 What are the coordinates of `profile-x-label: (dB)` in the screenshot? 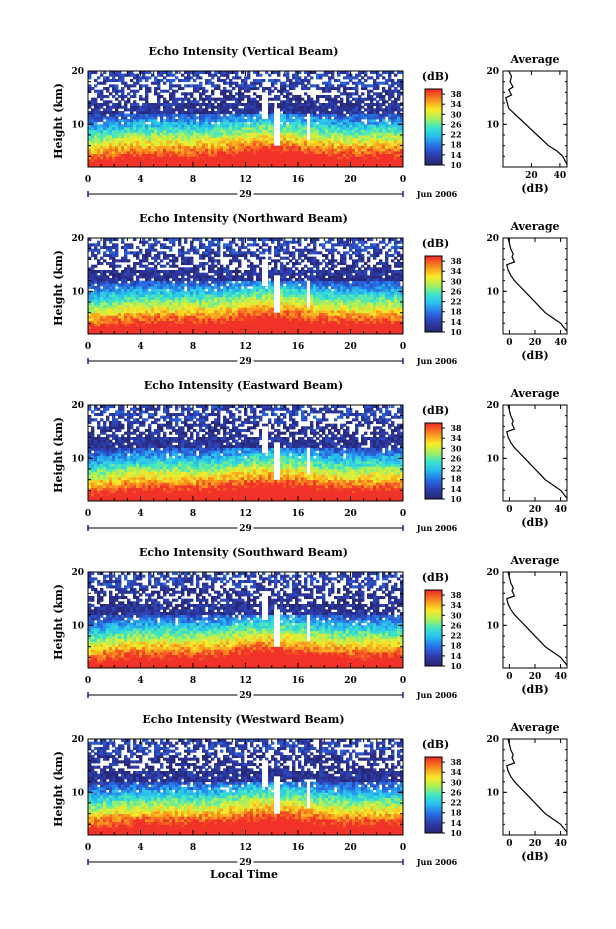 It's located at (534, 188).